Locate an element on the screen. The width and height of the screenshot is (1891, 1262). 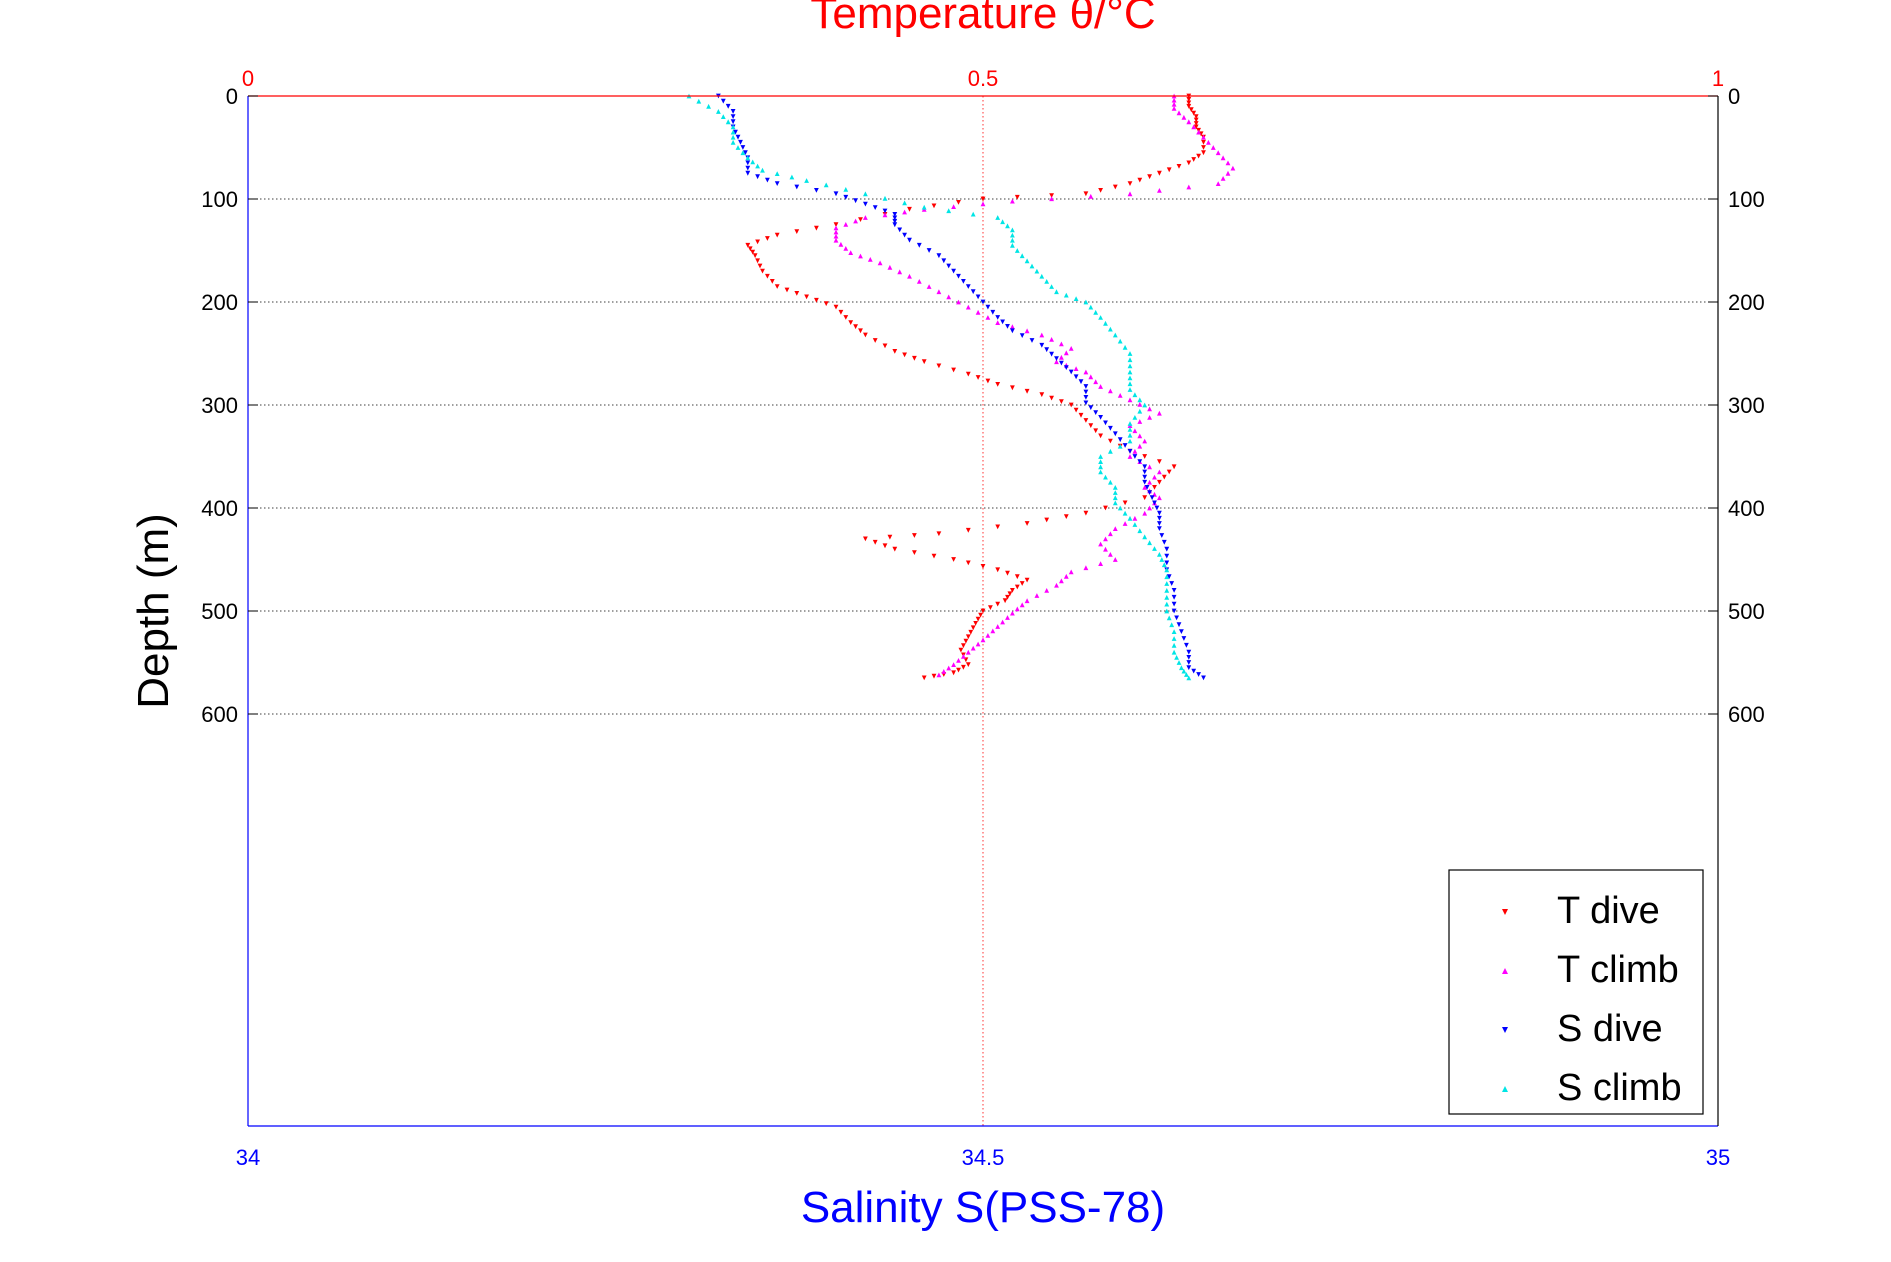
salinity-tick-label: 35 is located at coordinates (1718, 1157).